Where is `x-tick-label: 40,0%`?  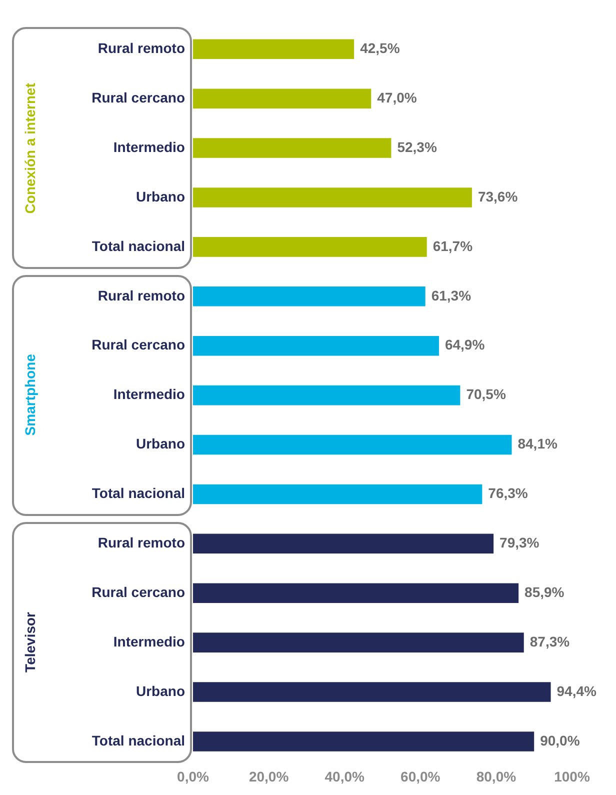
x-tick-label: 40,0% is located at coordinates (344, 776).